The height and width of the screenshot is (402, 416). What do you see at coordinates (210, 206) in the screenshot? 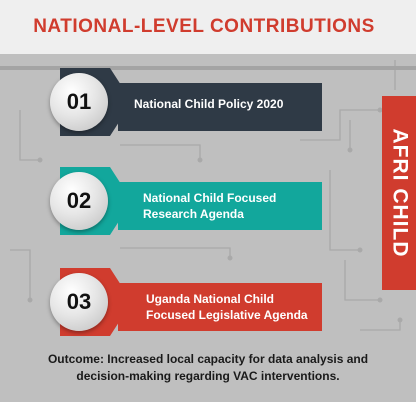
I see `contribution-label: National Child Focused Research Agenda` at bounding box center [210, 206].